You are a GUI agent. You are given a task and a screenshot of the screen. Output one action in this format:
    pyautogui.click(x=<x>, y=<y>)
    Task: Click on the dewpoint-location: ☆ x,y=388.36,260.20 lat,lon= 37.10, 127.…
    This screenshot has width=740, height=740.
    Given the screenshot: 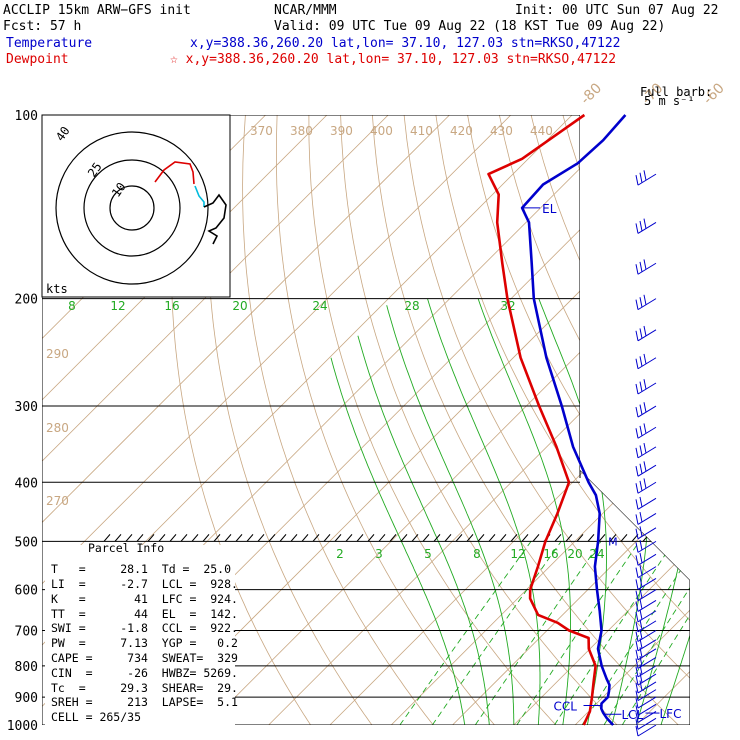 What is the action you would take?
    pyautogui.click(x=393, y=59)
    